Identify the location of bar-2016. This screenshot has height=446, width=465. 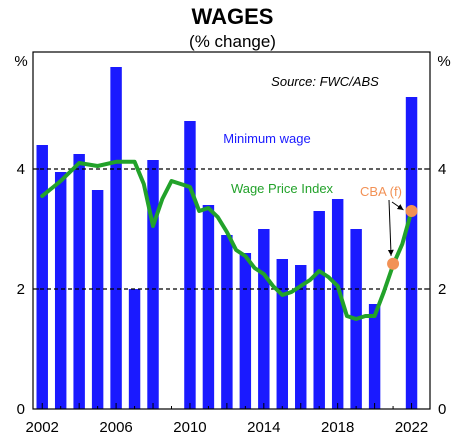
(301, 337).